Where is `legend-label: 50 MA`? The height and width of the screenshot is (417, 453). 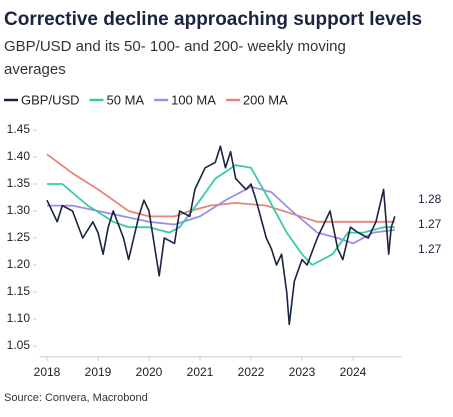 legend-label: 50 MA is located at coordinates (126, 99).